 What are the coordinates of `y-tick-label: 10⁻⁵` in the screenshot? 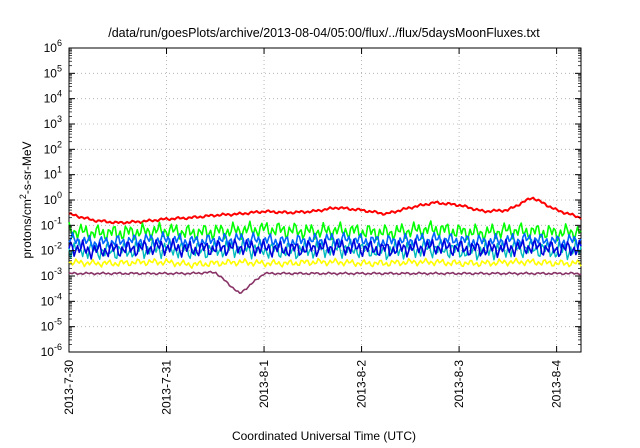 It's located at (51, 325).